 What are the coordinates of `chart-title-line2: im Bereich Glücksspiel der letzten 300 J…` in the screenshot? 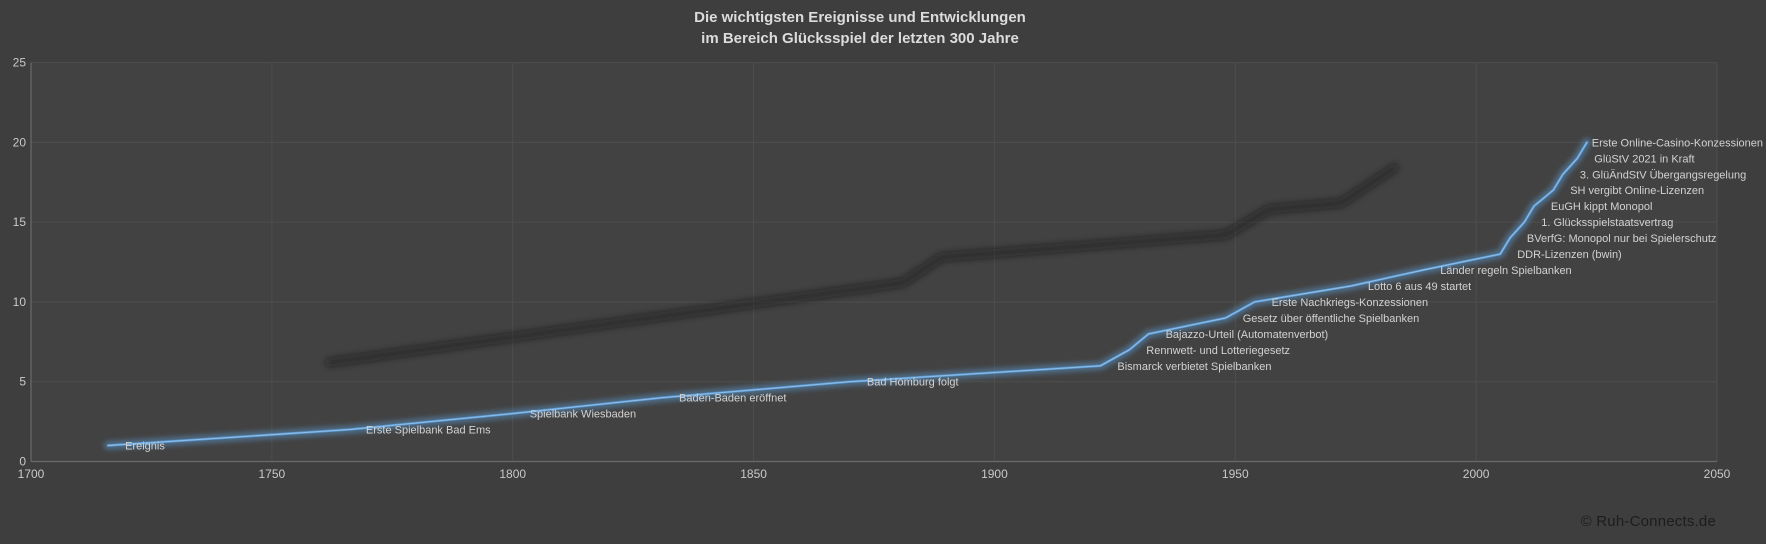 It's located at (860, 38).